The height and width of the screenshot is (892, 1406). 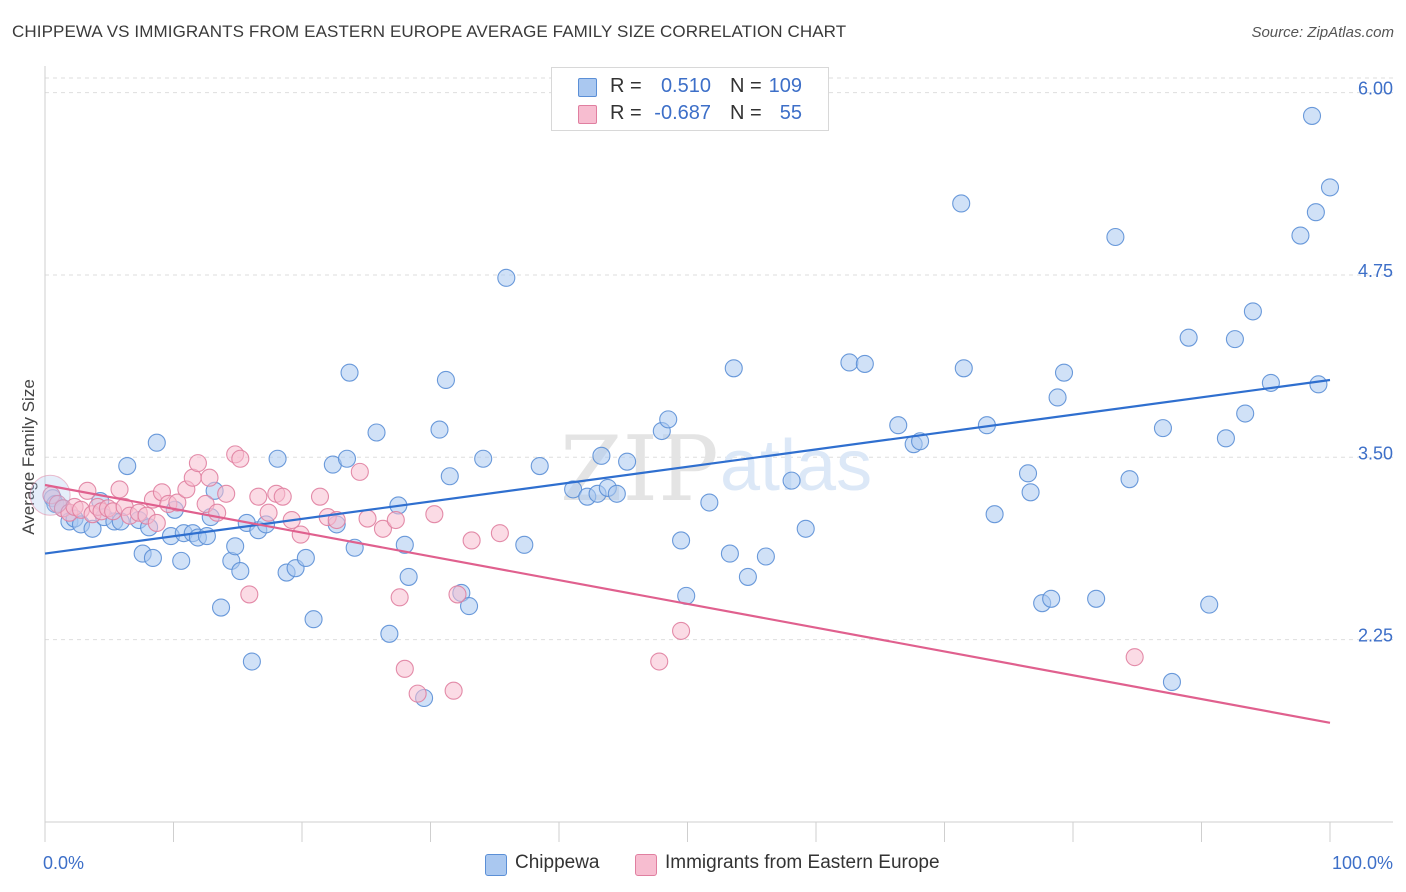 What do you see at coordinates (28, 457) in the screenshot?
I see `y-axis-label: Average Family Size` at bounding box center [28, 457].